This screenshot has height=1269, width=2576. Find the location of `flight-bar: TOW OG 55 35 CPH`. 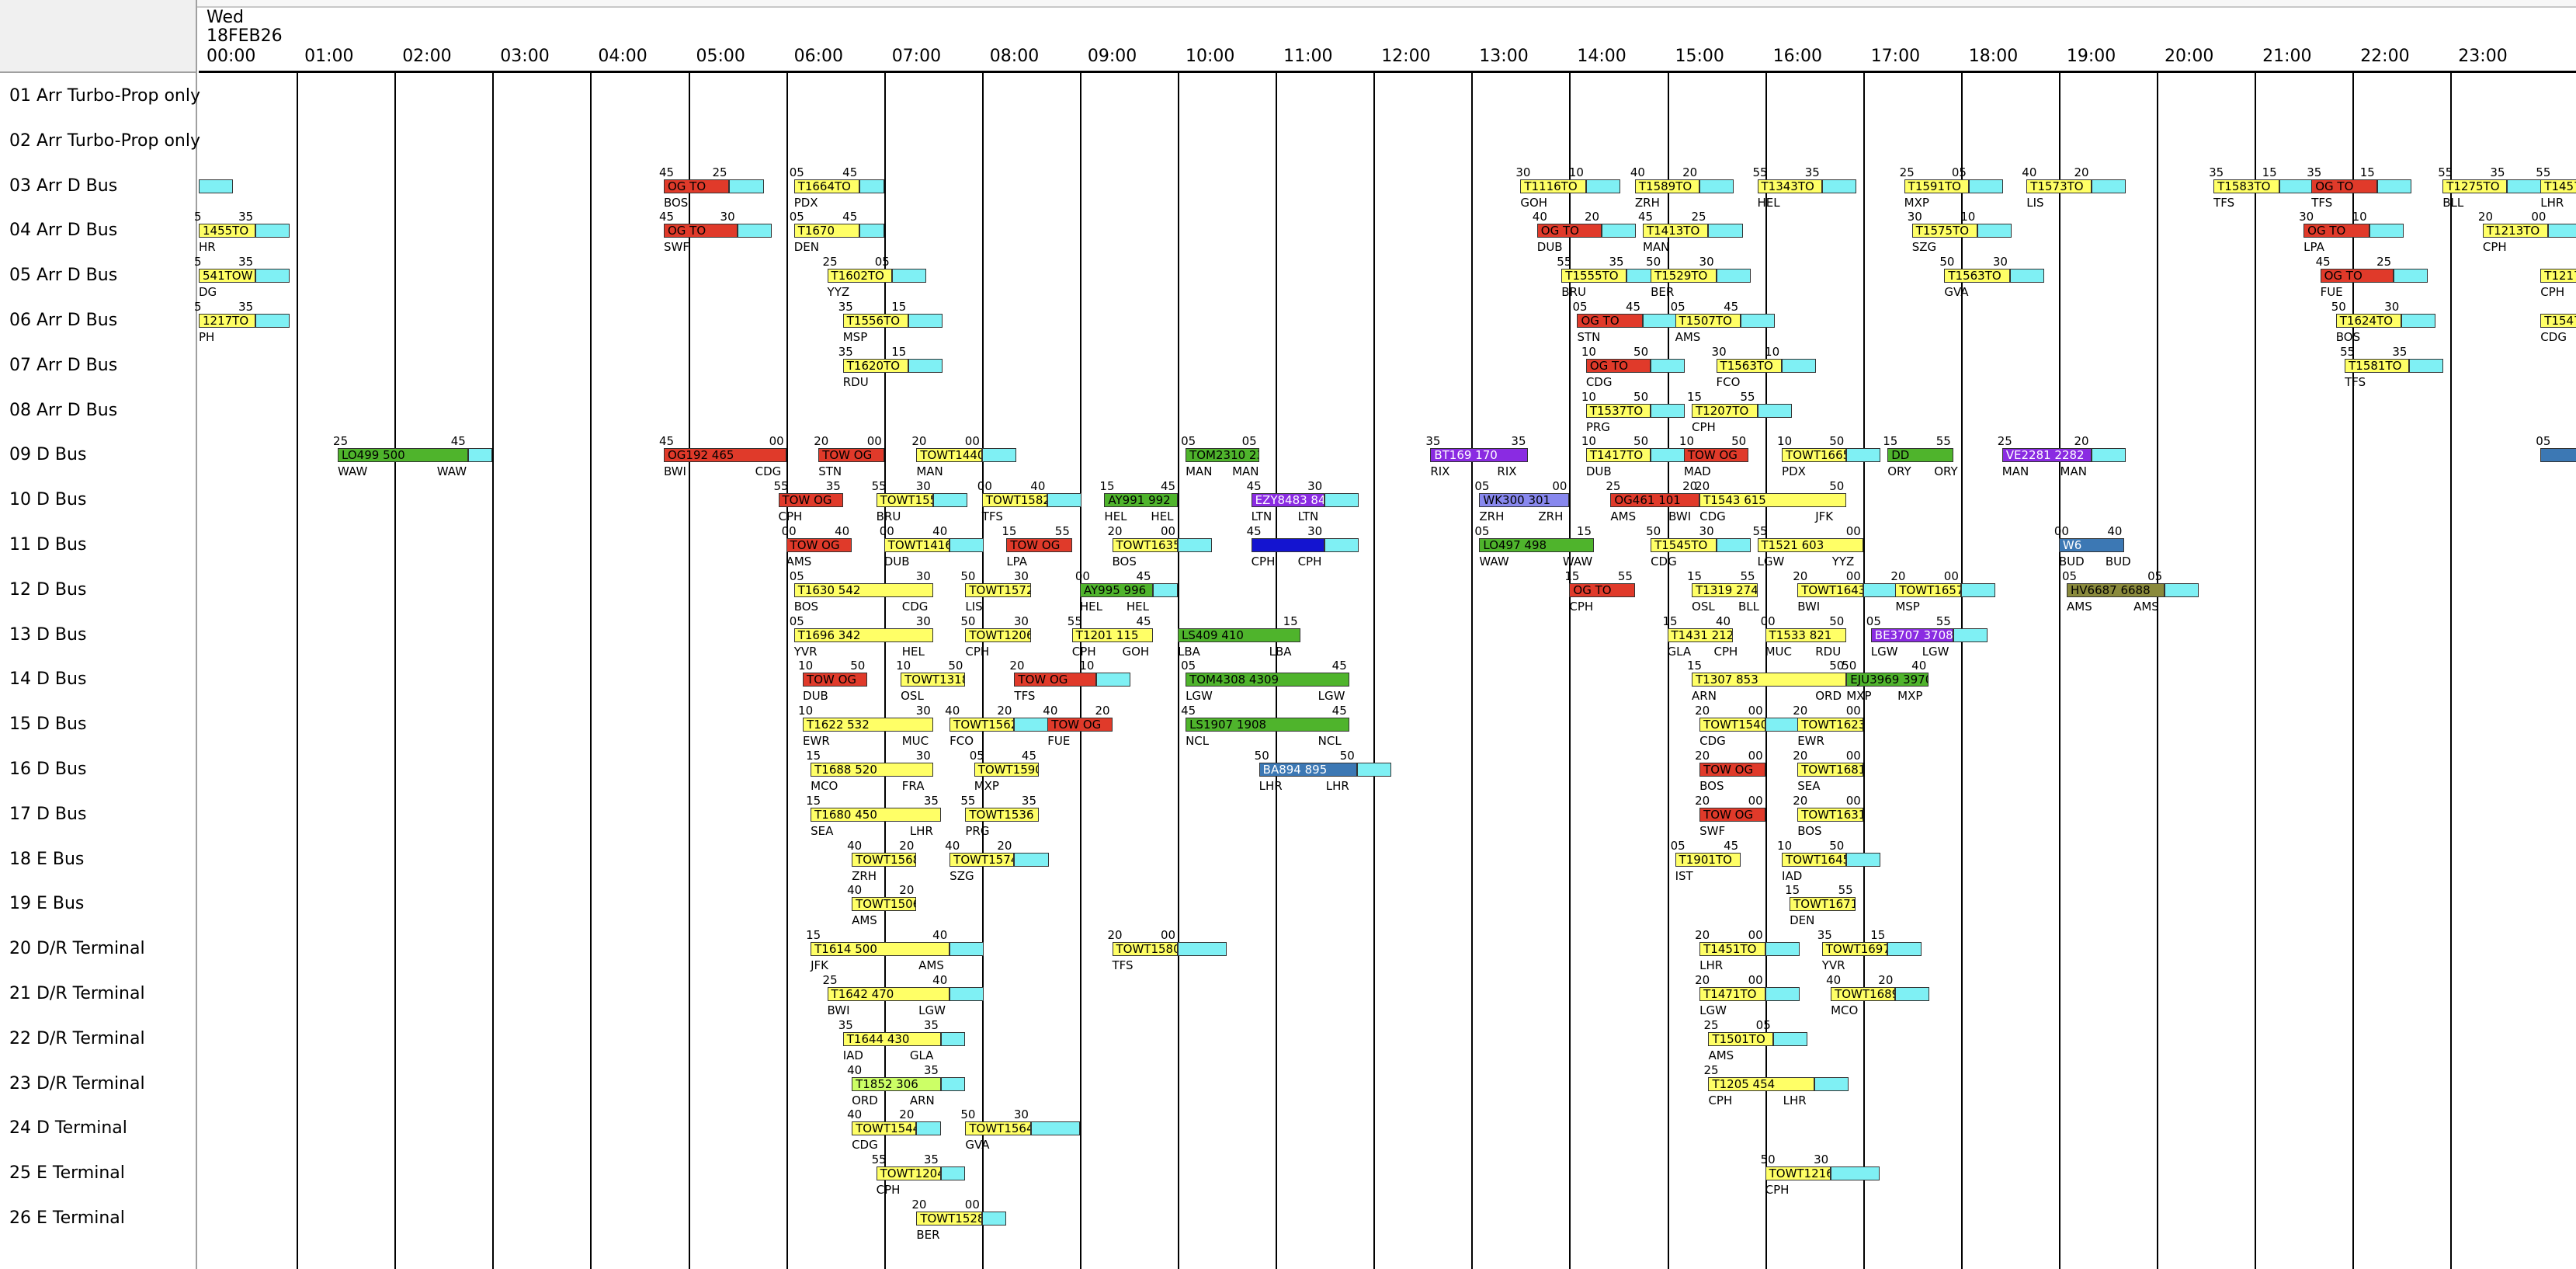

flight-bar: TOW OG 55 35 CPH is located at coordinates (808, 501).